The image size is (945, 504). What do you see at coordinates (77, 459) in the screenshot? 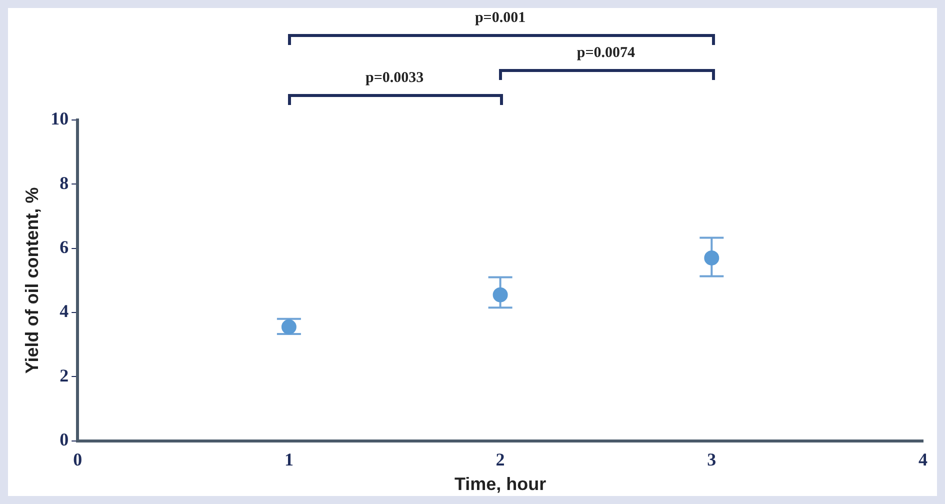
I see `x-tick-label: 0` at bounding box center [77, 459].